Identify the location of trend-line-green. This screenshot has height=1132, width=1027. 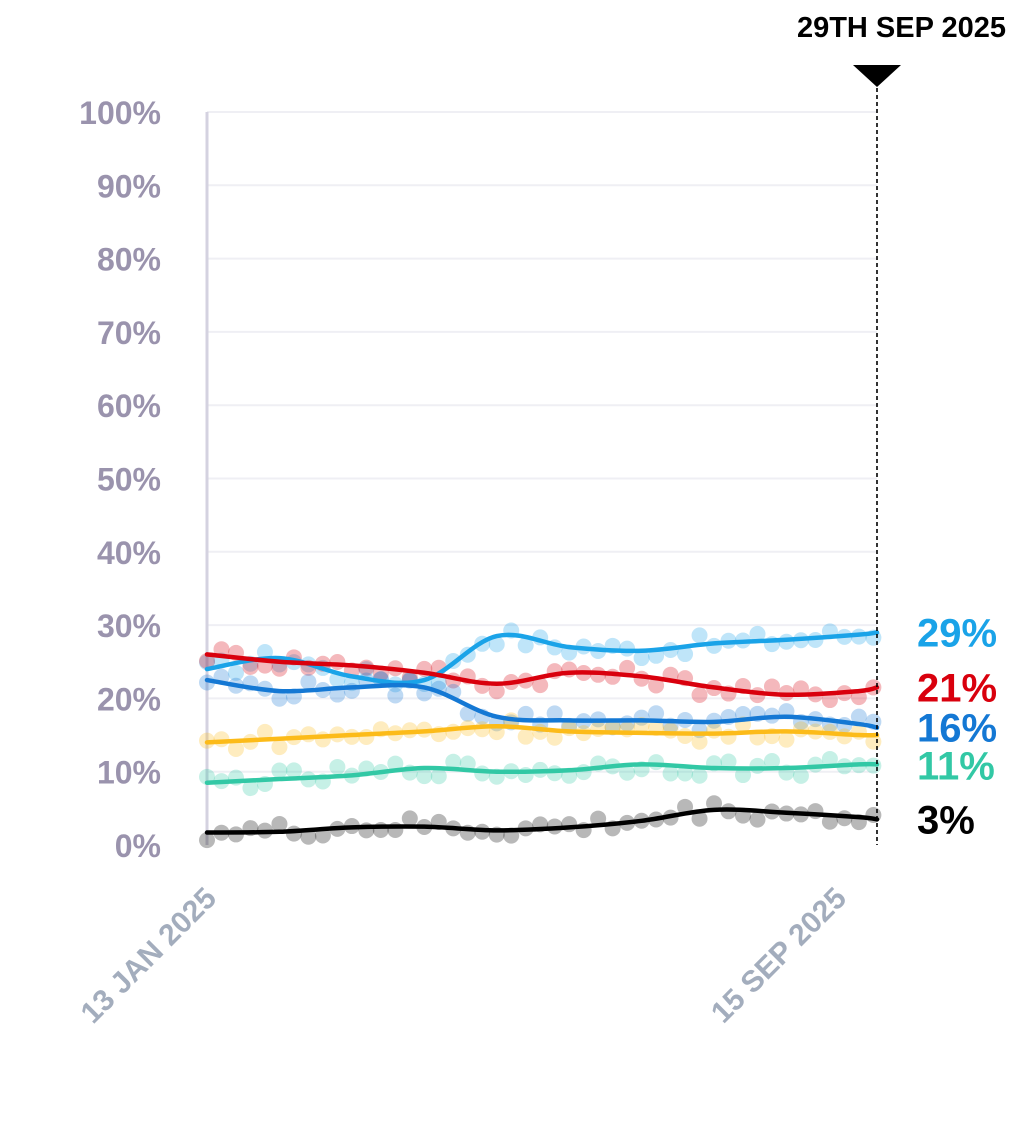
(542, 773).